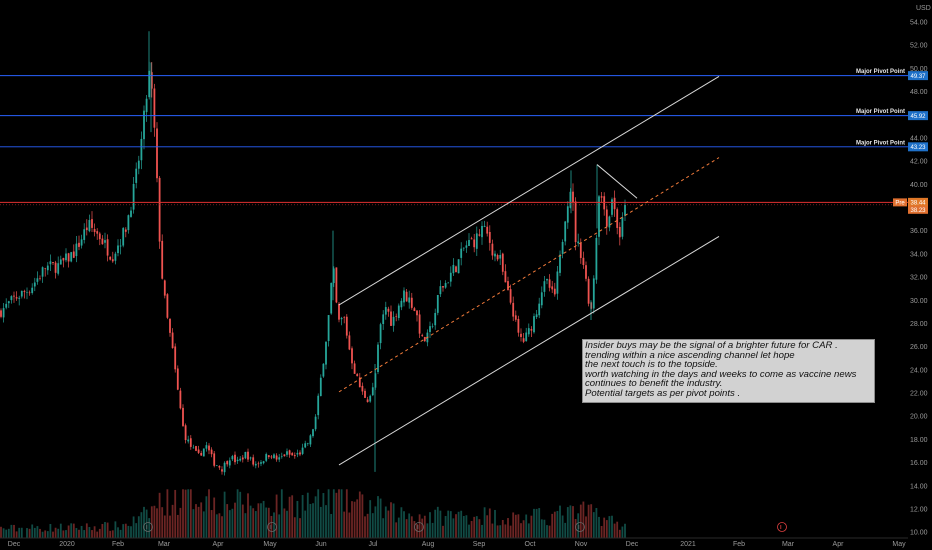 This screenshot has width=932, height=550. What do you see at coordinates (880, 72) in the screenshot?
I see `pivot-label: Major Pivot Point` at bounding box center [880, 72].